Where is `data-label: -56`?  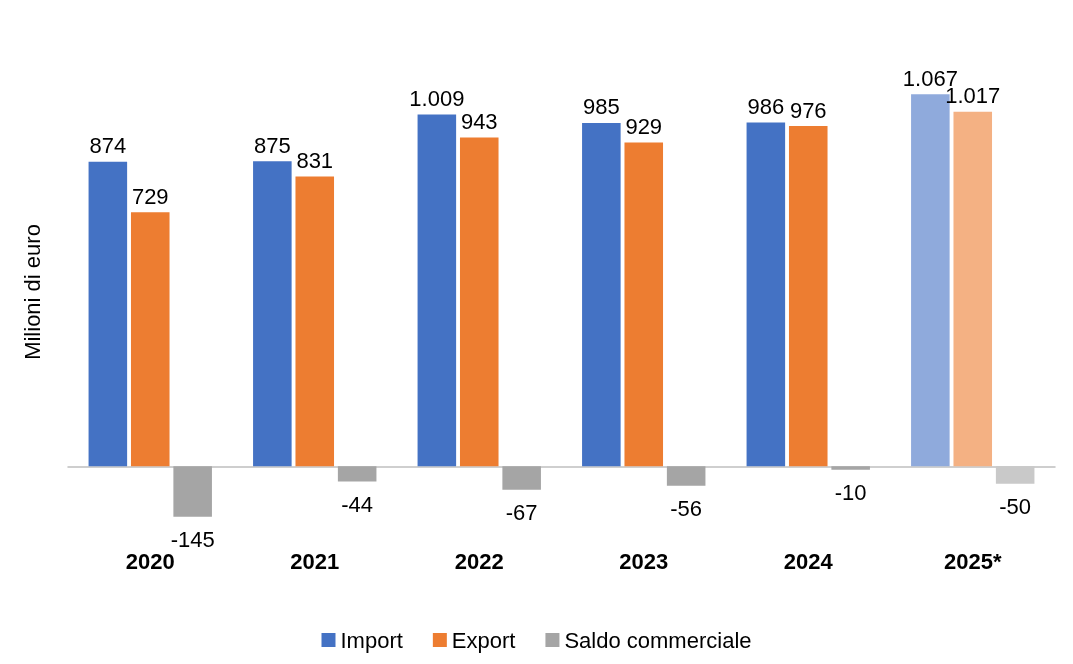
data-label: -56 is located at coordinates (686, 509).